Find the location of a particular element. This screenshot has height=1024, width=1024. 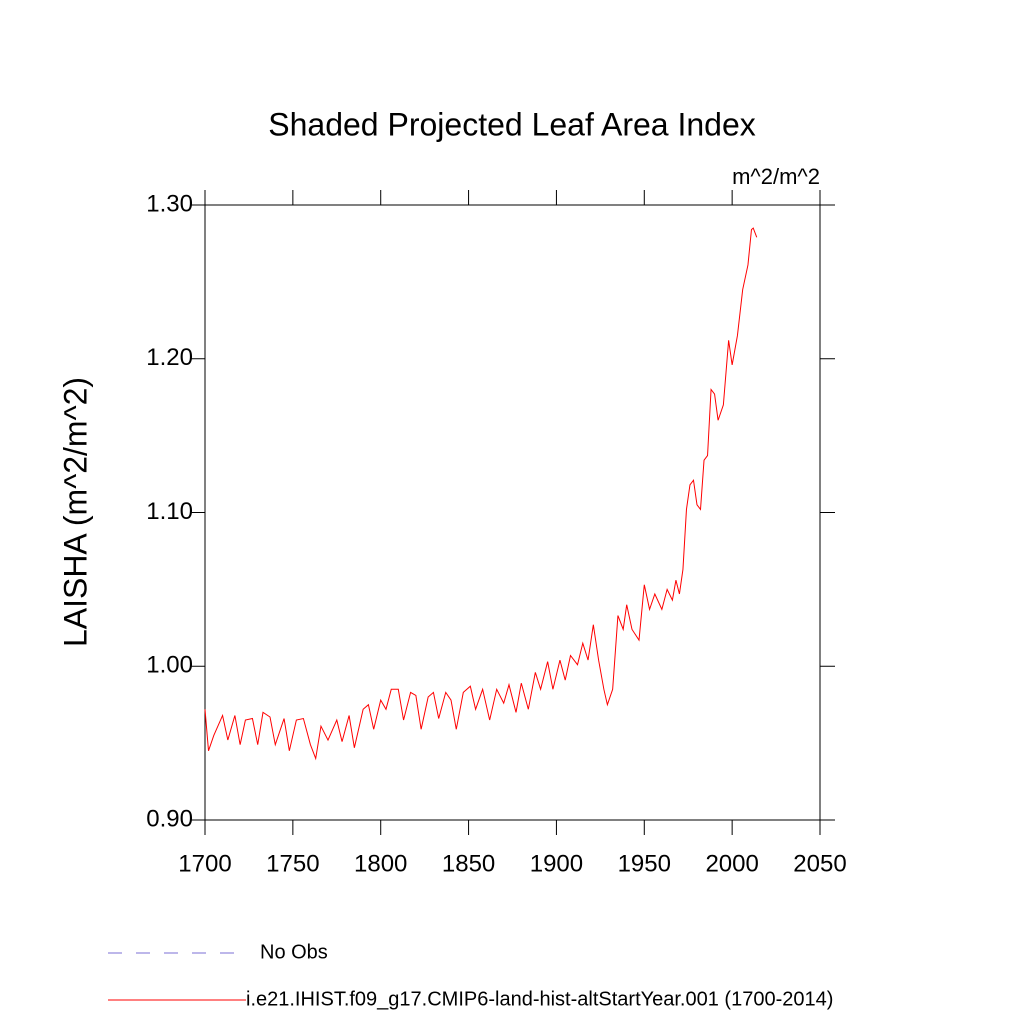

y-tick-label: 1.00 is located at coordinates (169, 665).